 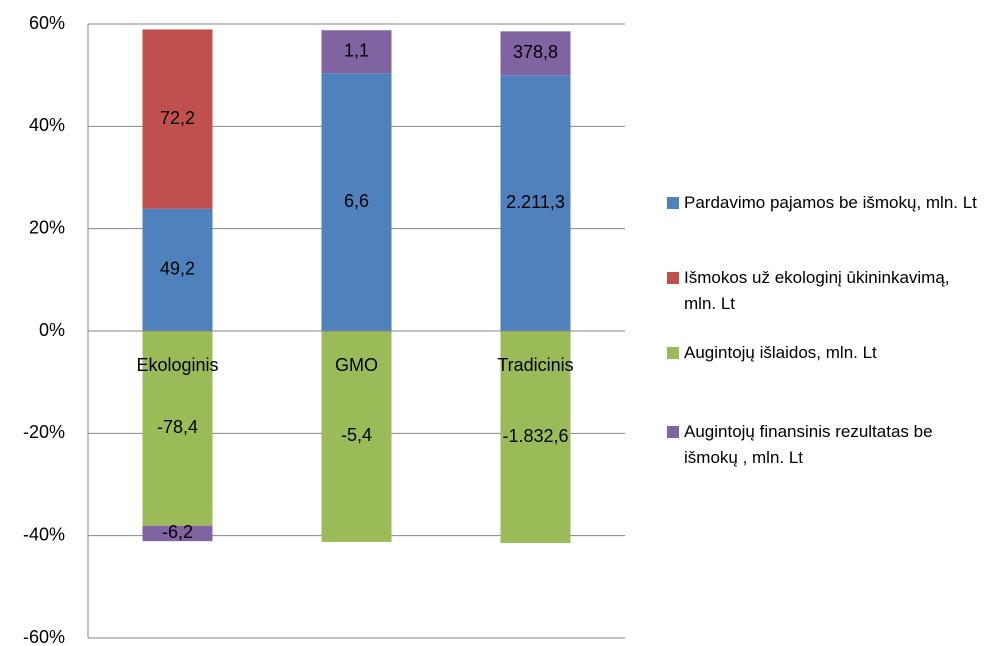 What do you see at coordinates (47, 125) in the screenshot?
I see `y-tick-label: 40%` at bounding box center [47, 125].